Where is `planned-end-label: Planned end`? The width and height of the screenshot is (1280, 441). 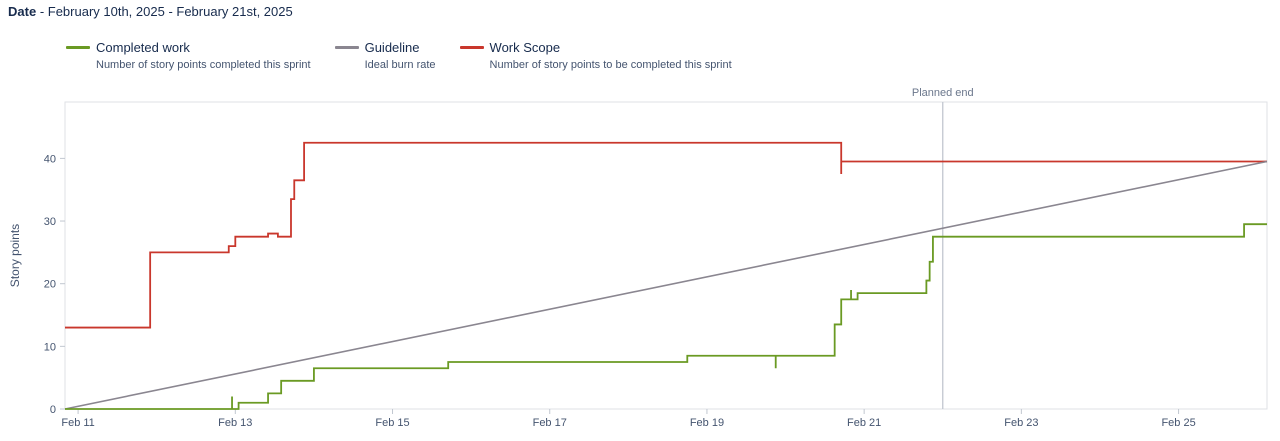
planned-end-label: Planned end is located at coordinates (943, 93).